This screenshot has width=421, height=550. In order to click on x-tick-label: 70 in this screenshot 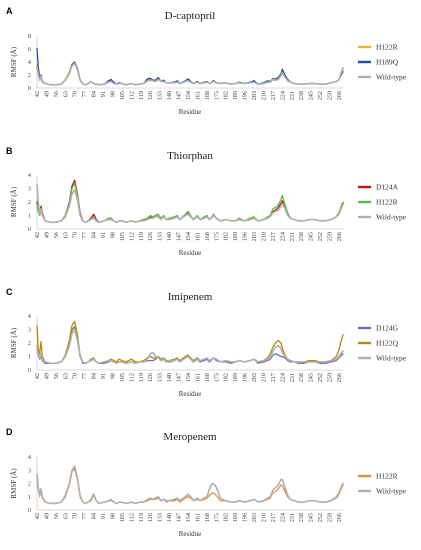, I will do `click(75, 376)`.